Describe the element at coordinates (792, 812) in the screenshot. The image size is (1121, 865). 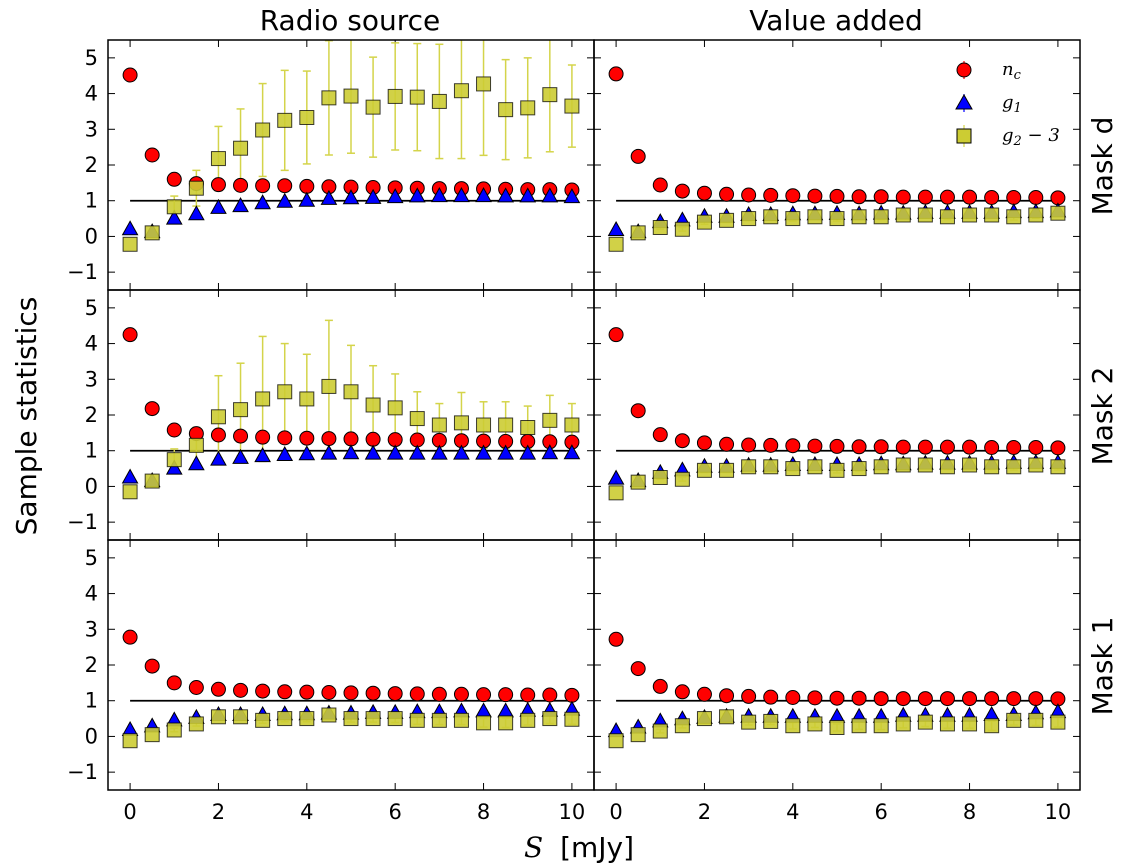
I see `x-tick-label: 4` at that location.